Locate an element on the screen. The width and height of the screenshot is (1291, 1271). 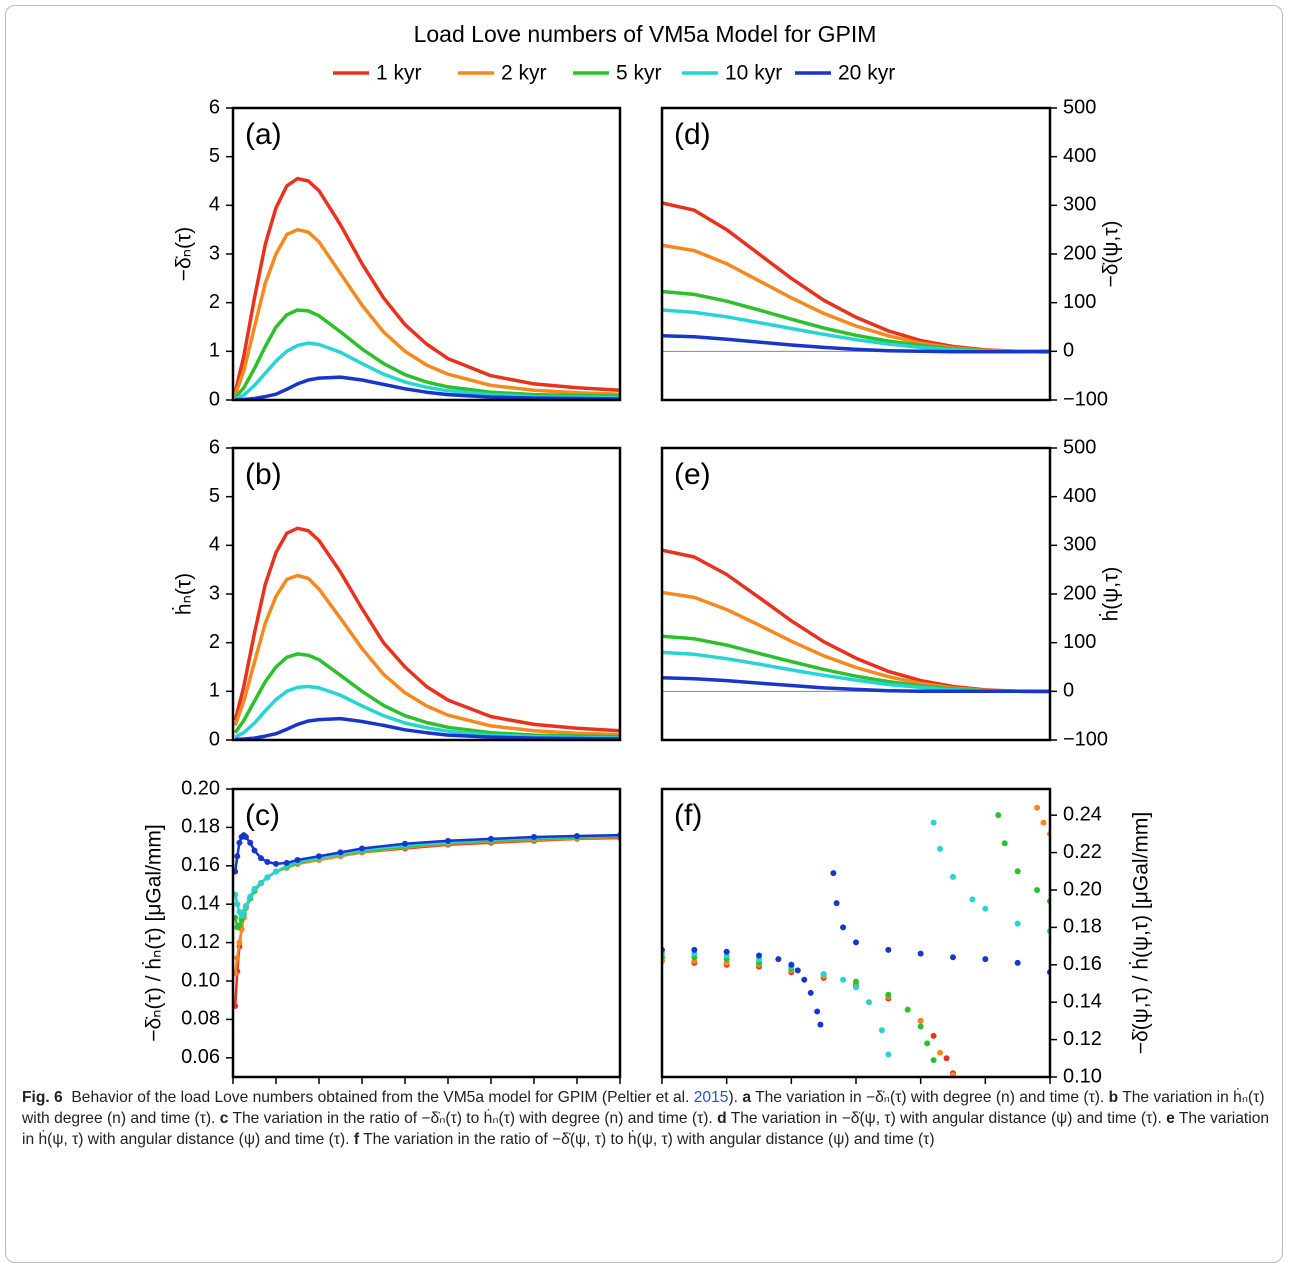
legend-label: 2 kyr is located at coordinates (524, 73).